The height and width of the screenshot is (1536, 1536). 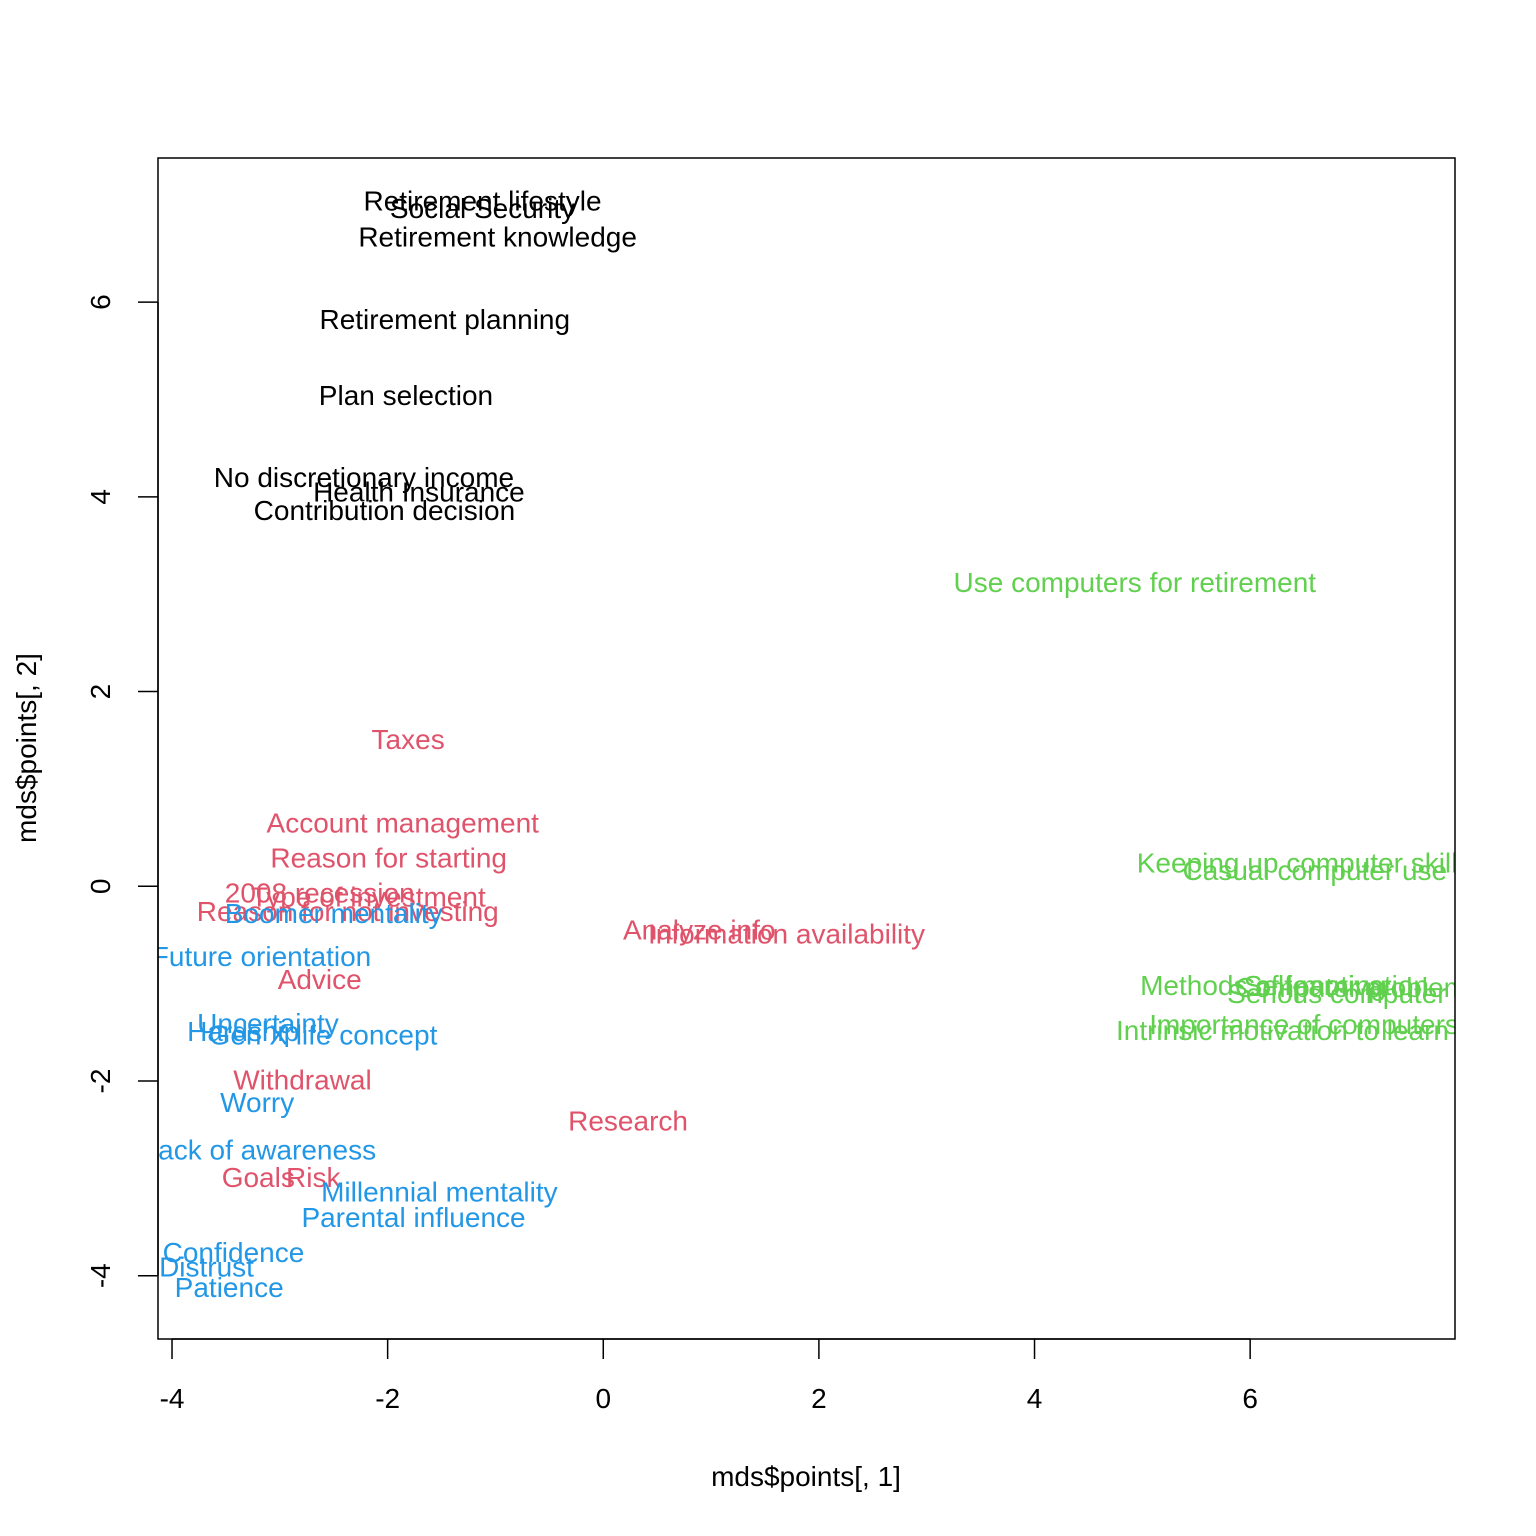 What do you see at coordinates (206, 1266) in the screenshot?
I see `point-label: Distrust` at bounding box center [206, 1266].